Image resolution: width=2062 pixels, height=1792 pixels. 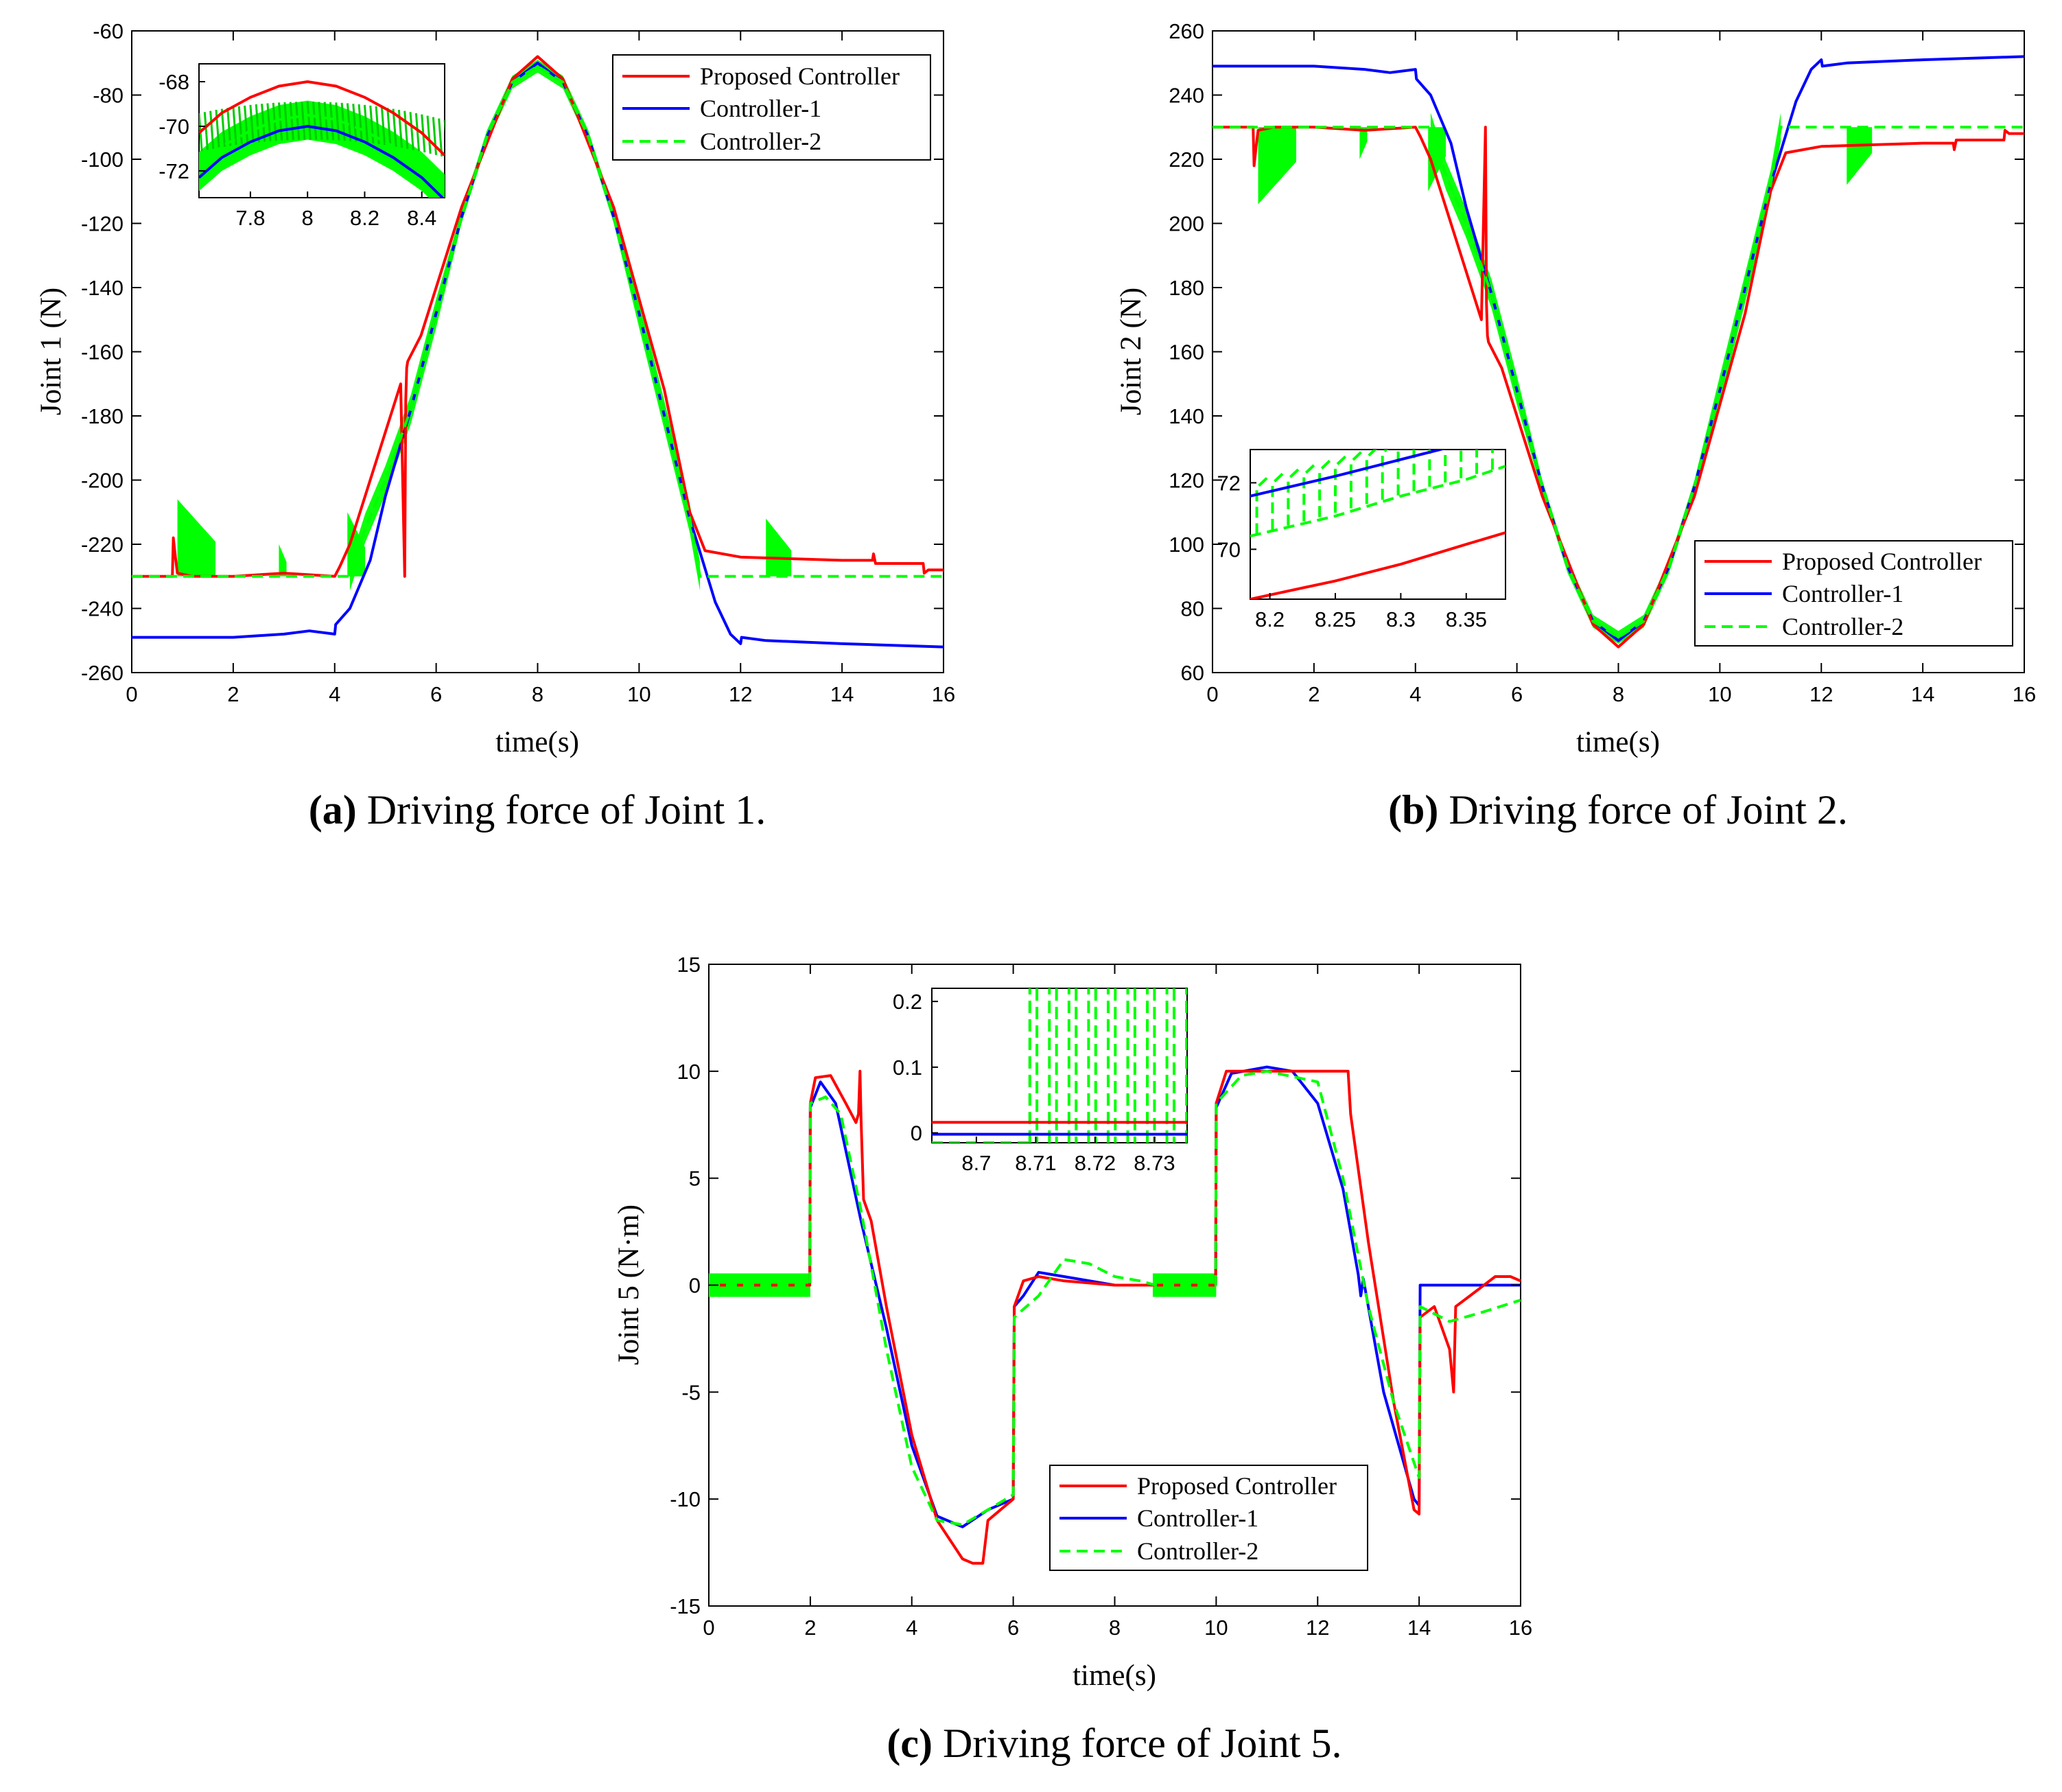 What do you see at coordinates (1035, 1163) in the screenshot?
I see `inset-x-tick-label: 8.71` at bounding box center [1035, 1163].